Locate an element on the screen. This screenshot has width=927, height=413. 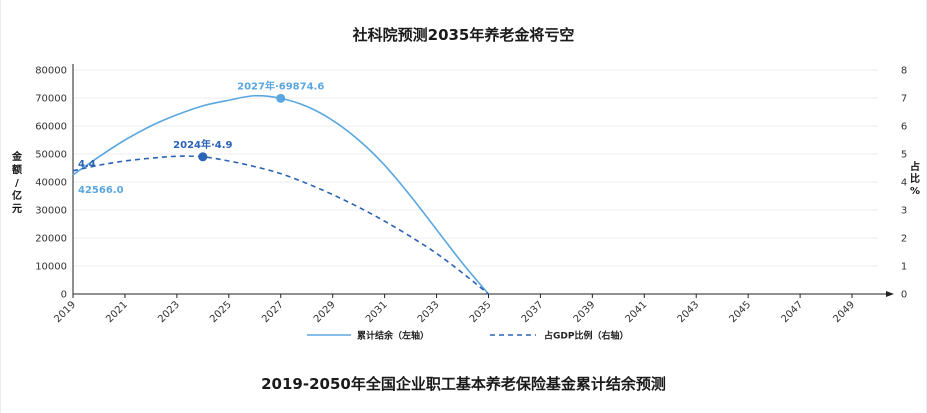
right-axis-title-char: 比 is located at coordinates (915, 178).